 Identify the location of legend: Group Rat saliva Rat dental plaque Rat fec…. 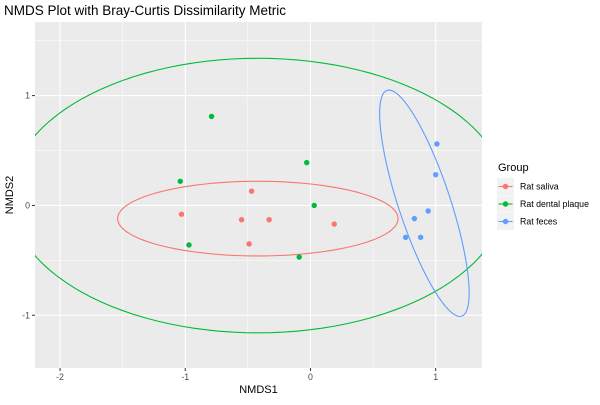
(543, 196).